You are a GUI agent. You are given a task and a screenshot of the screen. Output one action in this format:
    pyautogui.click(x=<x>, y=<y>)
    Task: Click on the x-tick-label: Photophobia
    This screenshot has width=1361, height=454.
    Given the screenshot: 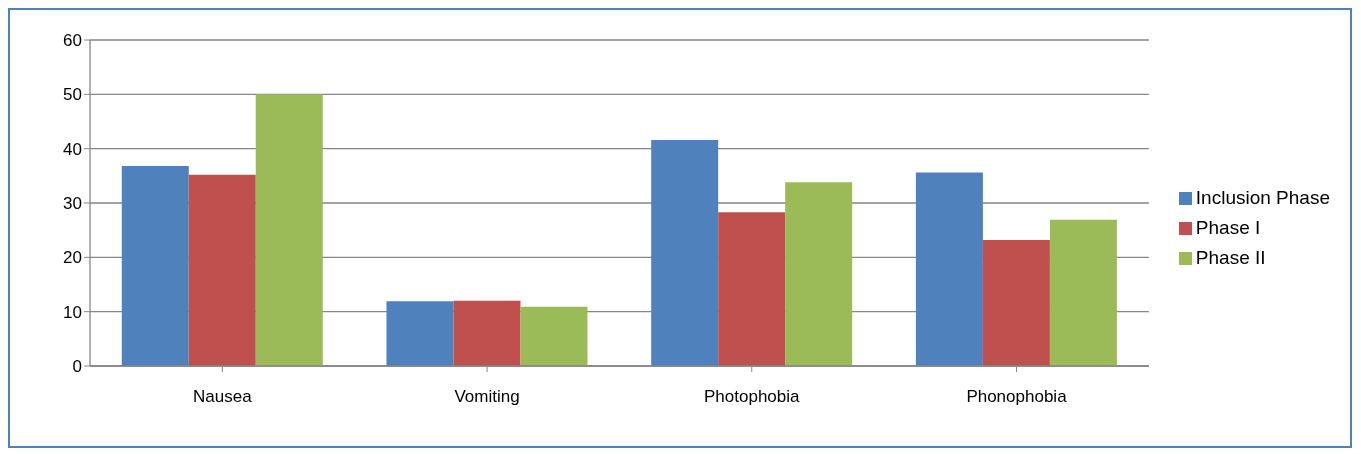 What is the action you would take?
    pyautogui.click(x=752, y=397)
    